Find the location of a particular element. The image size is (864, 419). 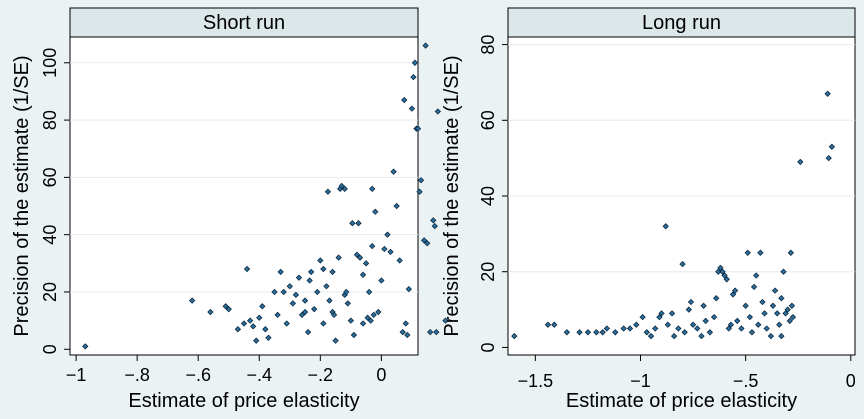

x-tick-label: −.4 is located at coordinates (259, 375).